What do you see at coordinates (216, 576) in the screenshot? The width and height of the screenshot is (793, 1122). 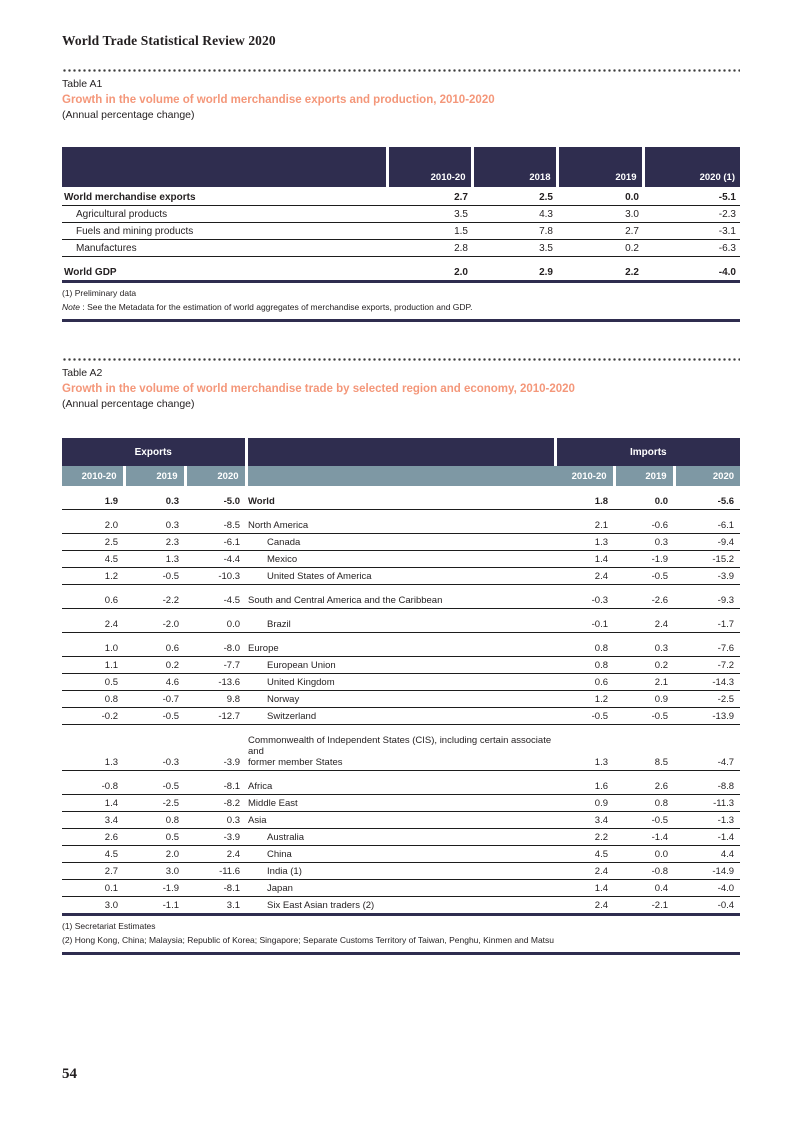 I see `cell-value: -10.3` at bounding box center [216, 576].